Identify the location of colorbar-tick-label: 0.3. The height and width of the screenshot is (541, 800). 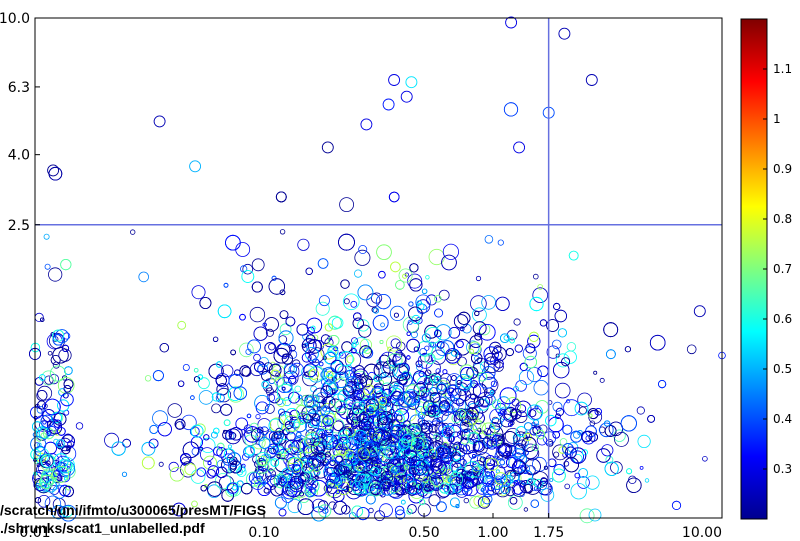
(782, 469).